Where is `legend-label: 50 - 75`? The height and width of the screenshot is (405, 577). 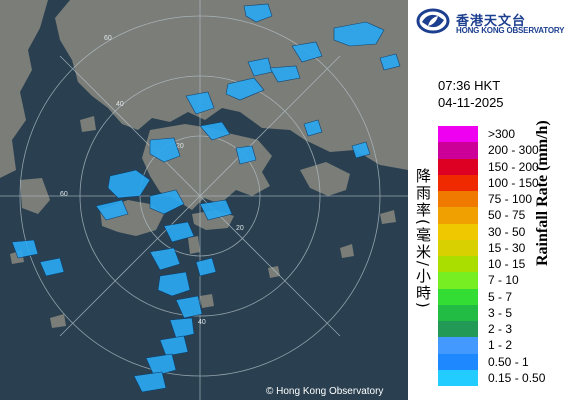 legend-label: 50 - 75 is located at coordinates (507, 215).